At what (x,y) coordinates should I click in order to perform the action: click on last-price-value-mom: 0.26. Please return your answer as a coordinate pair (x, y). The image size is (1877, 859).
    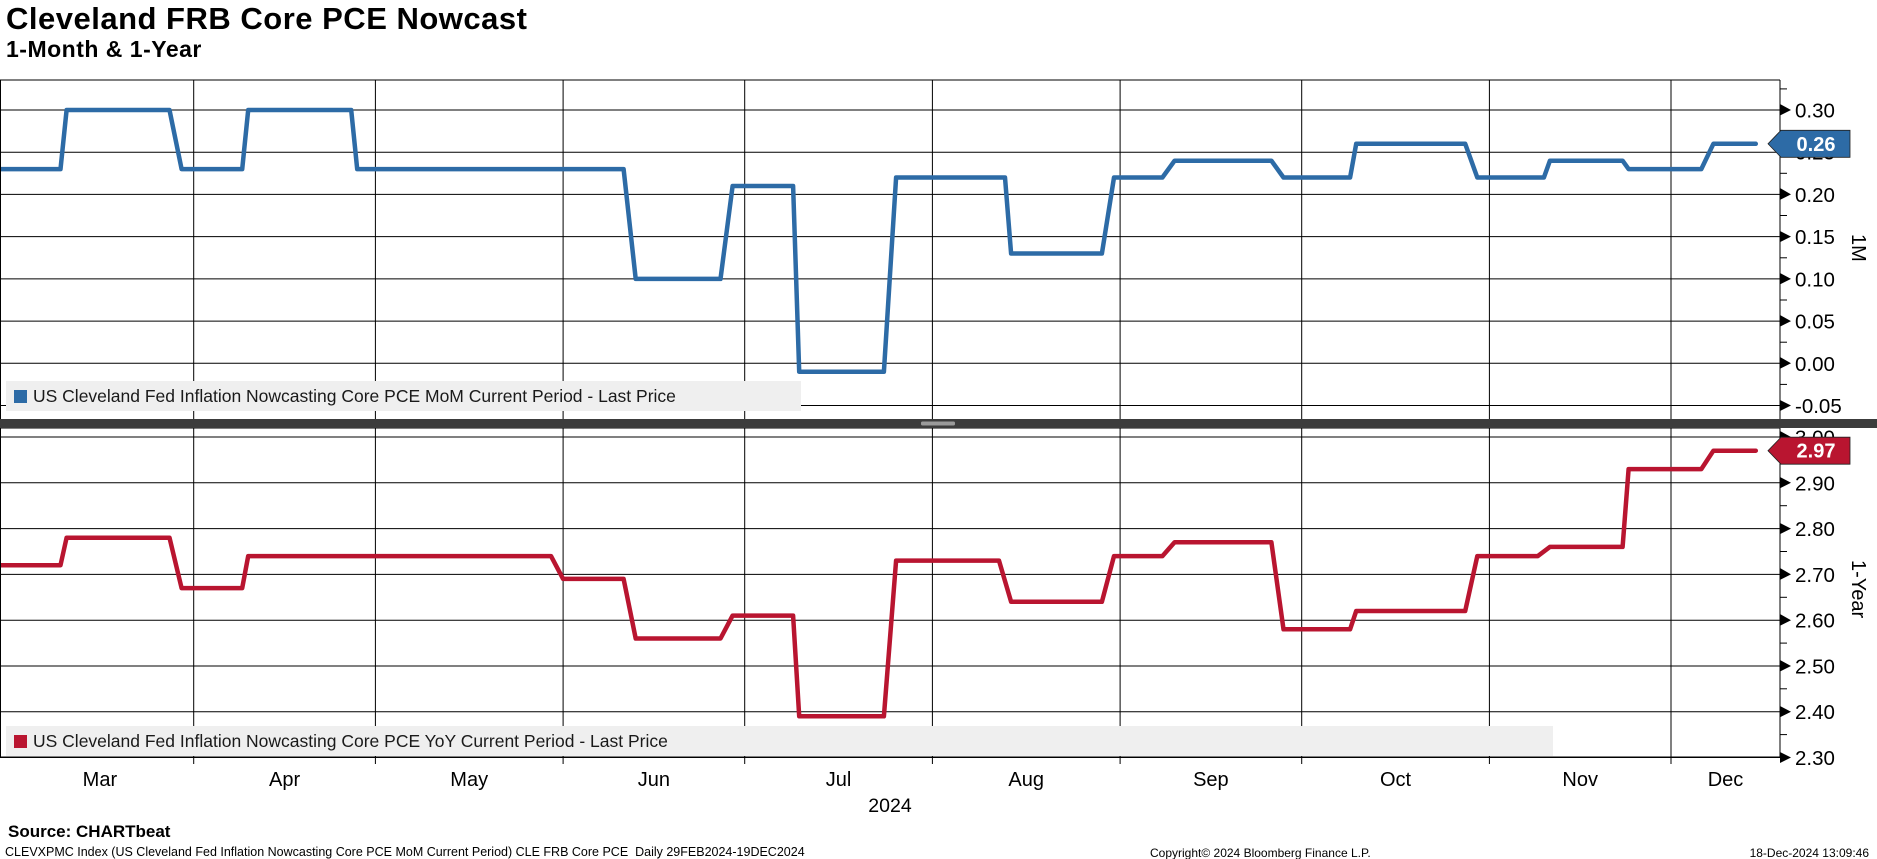
    Looking at the image, I should click on (1816, 145).